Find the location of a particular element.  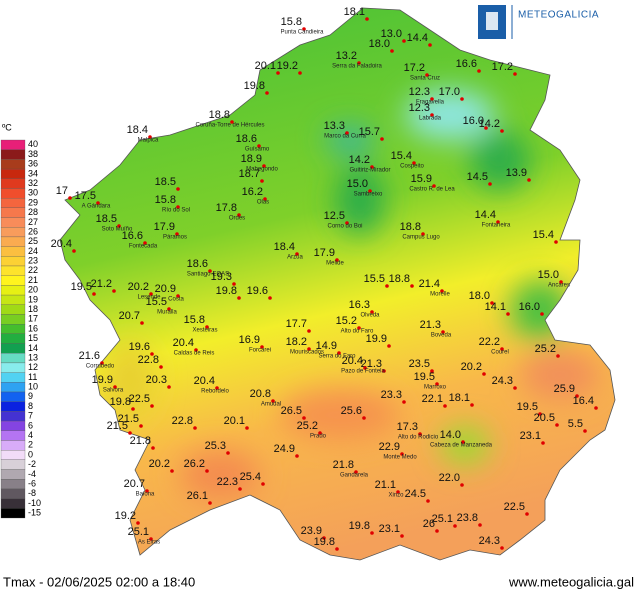

station-name: Costa is located at coordinates (176, 300).